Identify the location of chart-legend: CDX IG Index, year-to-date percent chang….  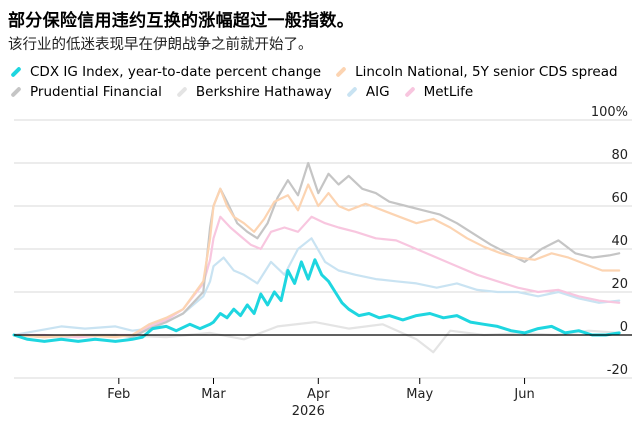
(323, 82).